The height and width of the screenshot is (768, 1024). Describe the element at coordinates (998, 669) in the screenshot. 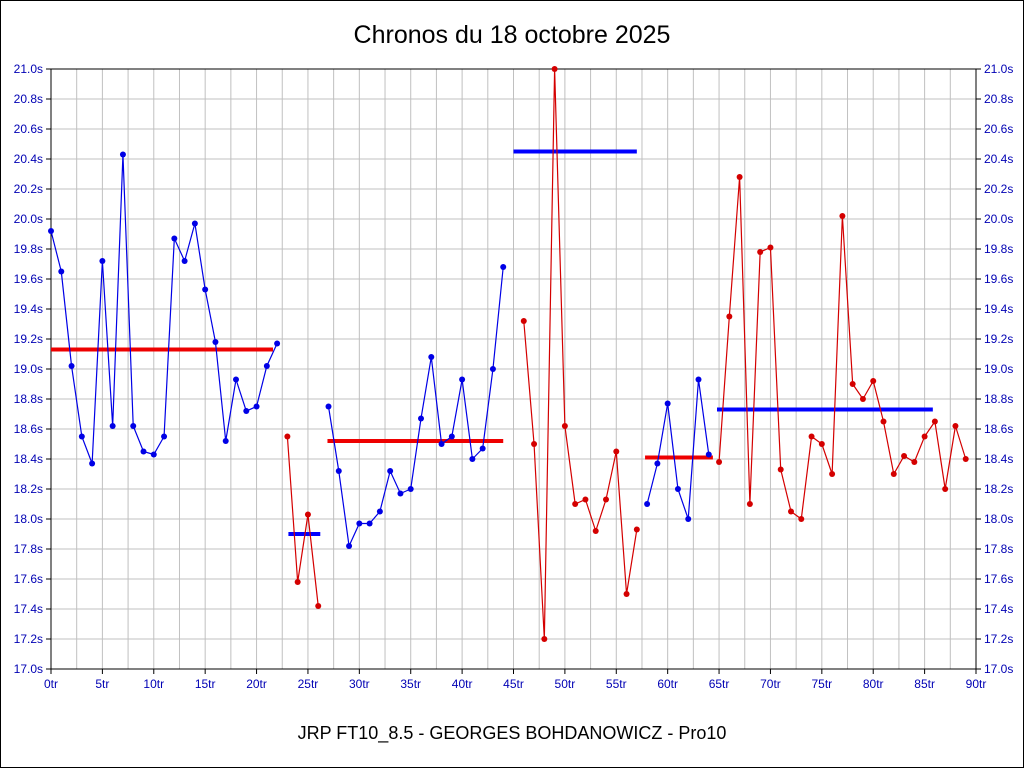

I see `y-axis-tick-label-right: 17.0s` at that location.